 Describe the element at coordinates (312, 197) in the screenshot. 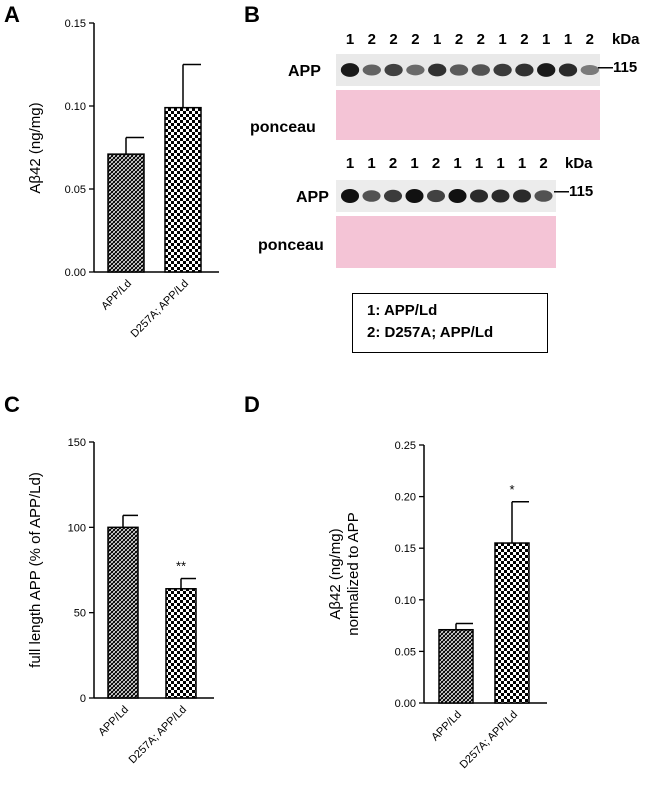

I see `app-label-lower: APP` at that location.